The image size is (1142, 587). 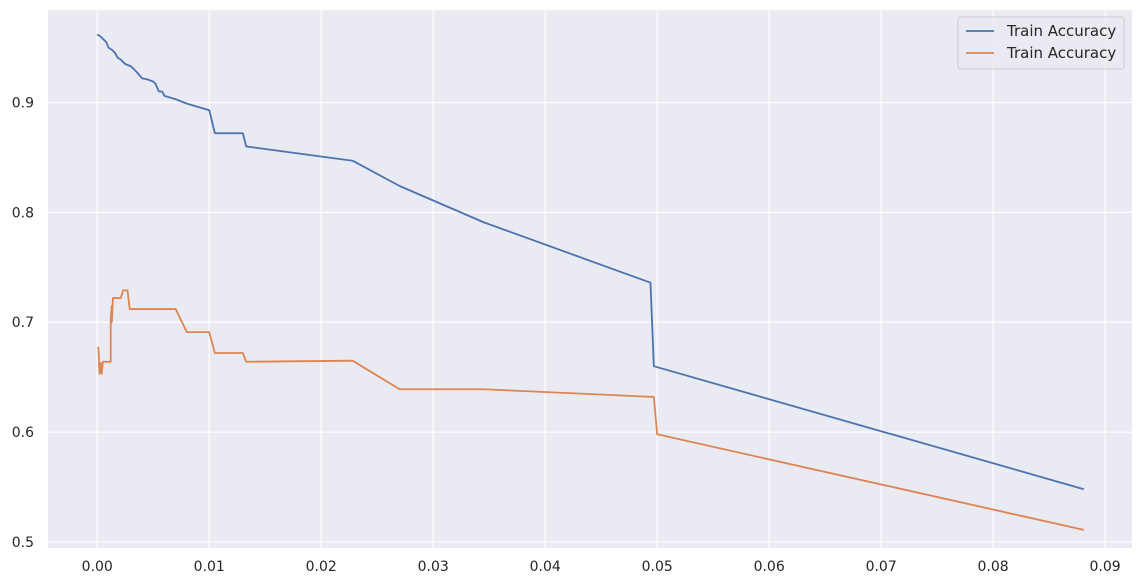 What do you see at coordinates (881, 567) in the screenshot?
I see `x-tick-label: 0.07` at bounding box center [881, 567].